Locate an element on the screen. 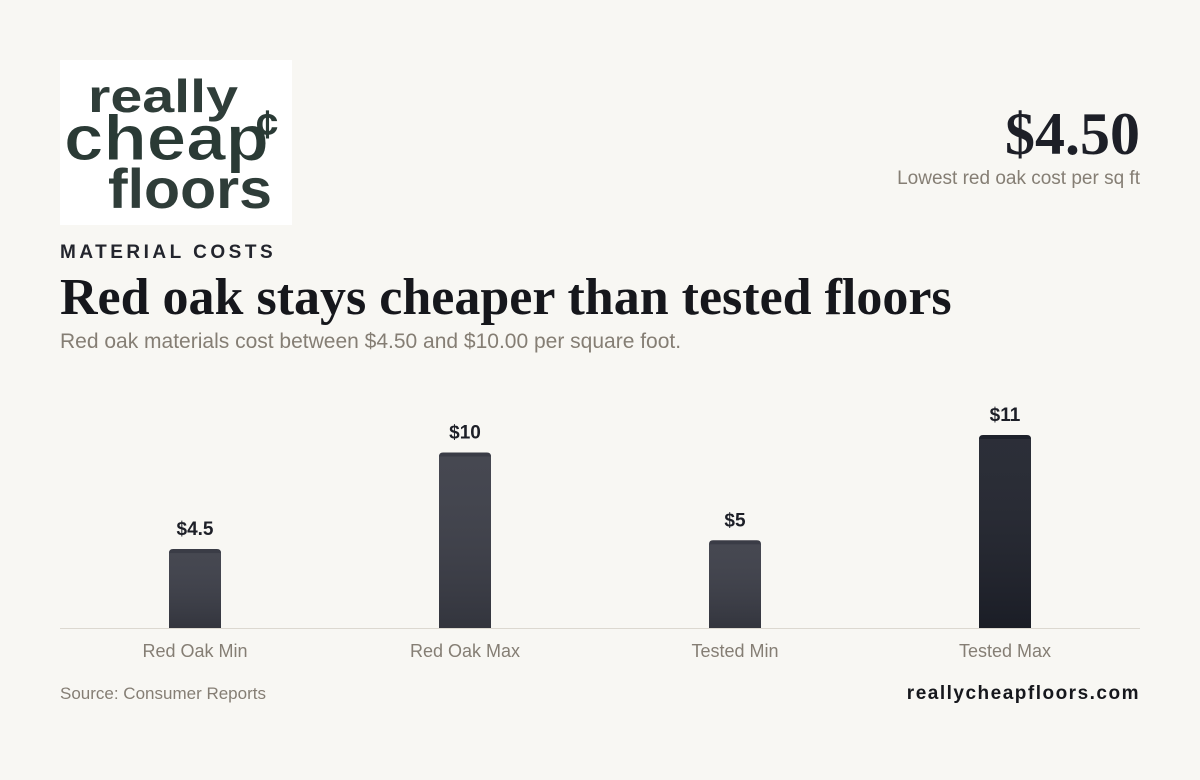 The height and width of the screenshot is (780, 1200). x-tick-label: Red Oak Min is located at coordinates (194, 651).